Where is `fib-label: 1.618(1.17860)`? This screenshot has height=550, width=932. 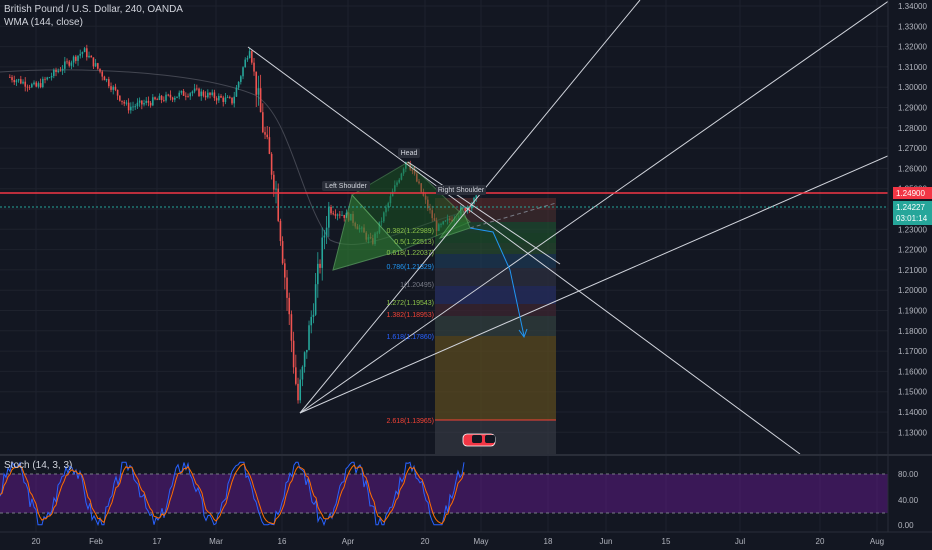 fib-label: 1.618(1.17860) is located at coordinates (410, 337).